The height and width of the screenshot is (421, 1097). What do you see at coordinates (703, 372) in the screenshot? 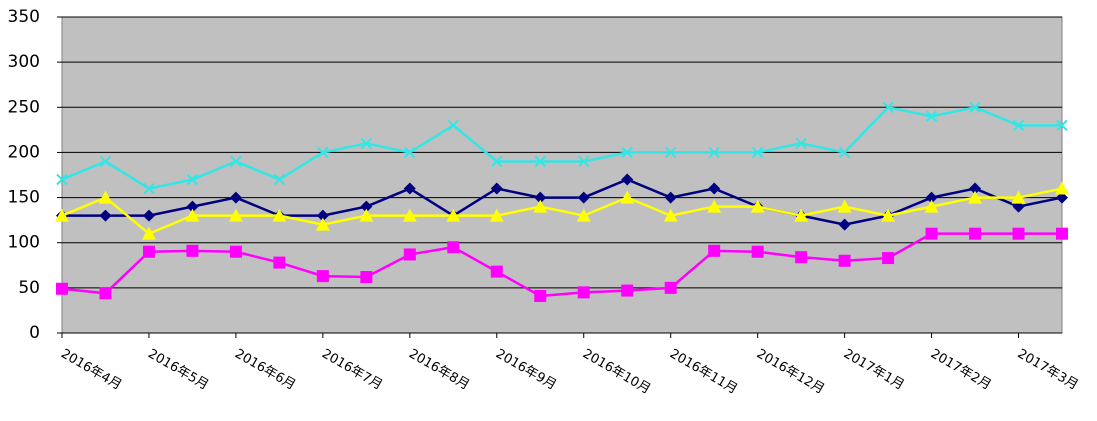
I see `x-tick-label: 2016年11月` at bounding box center [703, 372].